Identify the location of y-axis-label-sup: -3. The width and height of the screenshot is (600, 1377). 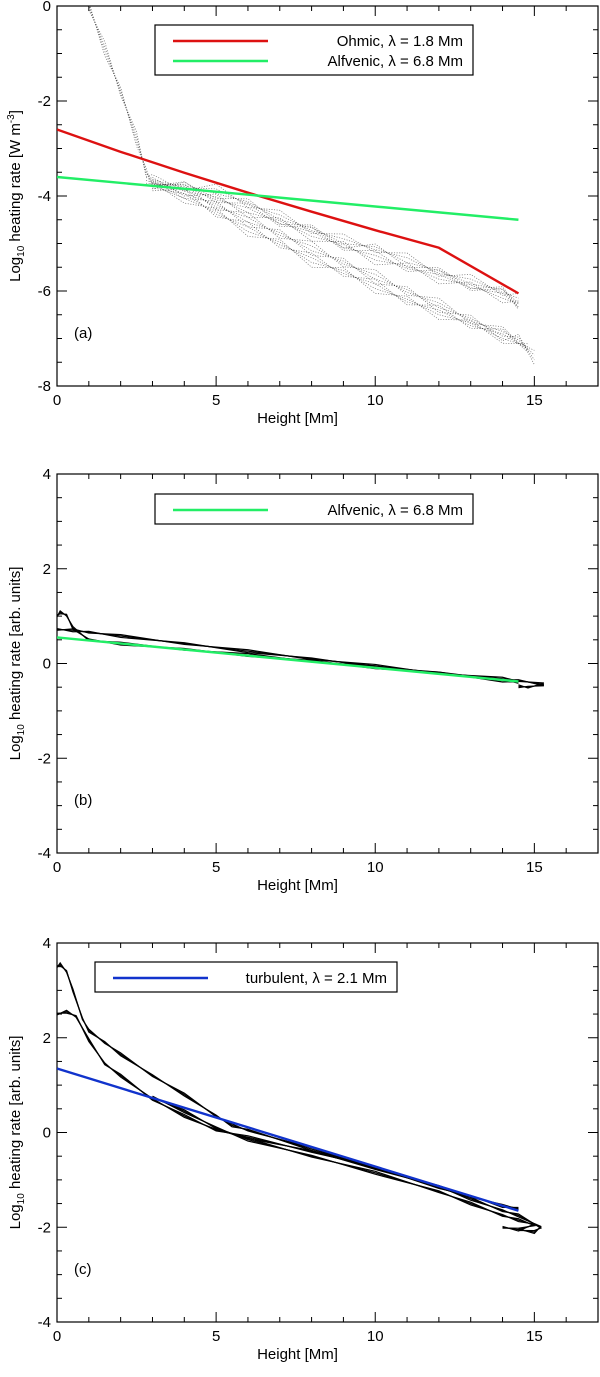
(11, 118).